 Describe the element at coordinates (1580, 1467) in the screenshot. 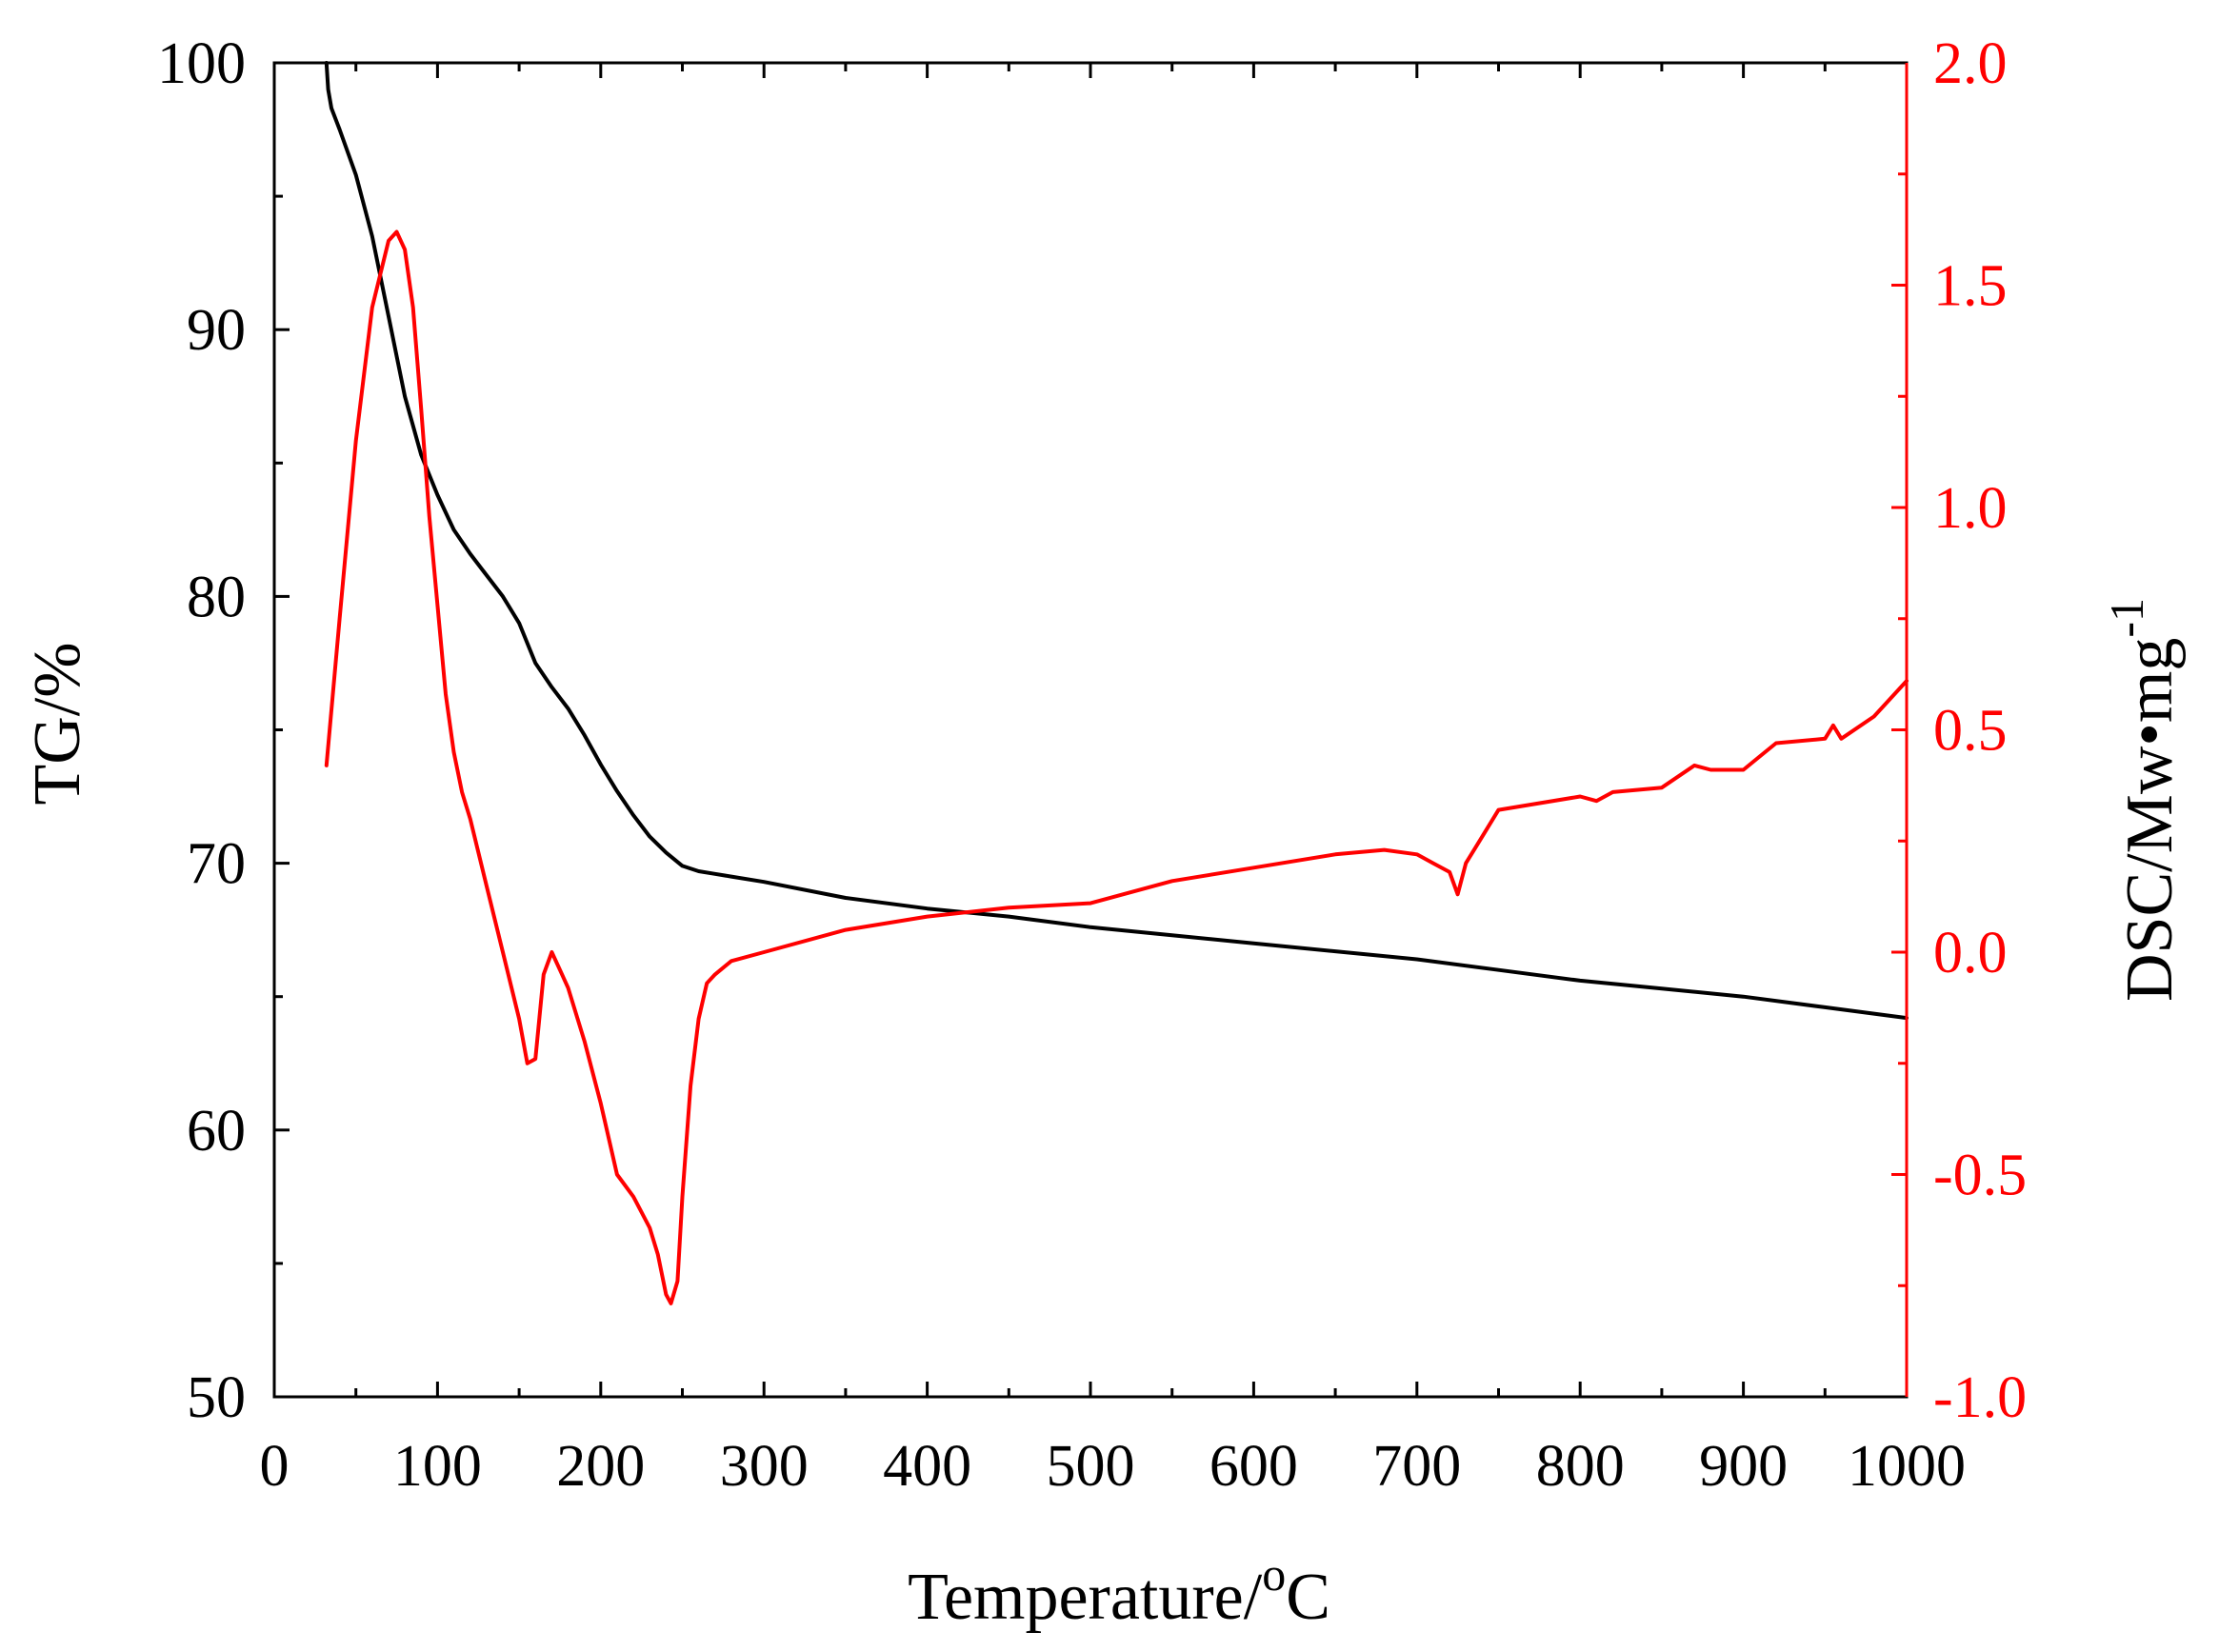

I see `x-tick-label: 800` at that location.